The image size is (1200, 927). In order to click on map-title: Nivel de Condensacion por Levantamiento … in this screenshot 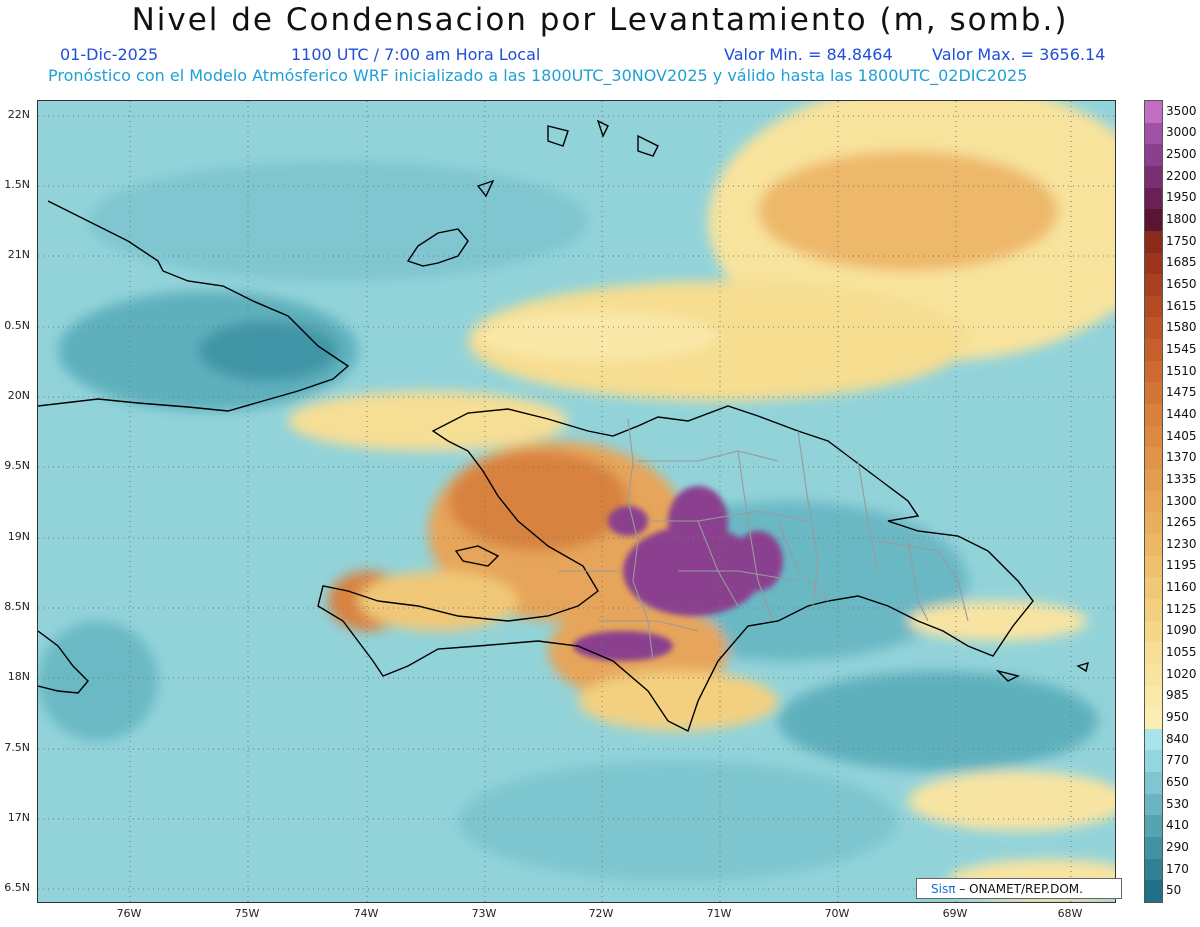, I will do `click(600, 20)`.